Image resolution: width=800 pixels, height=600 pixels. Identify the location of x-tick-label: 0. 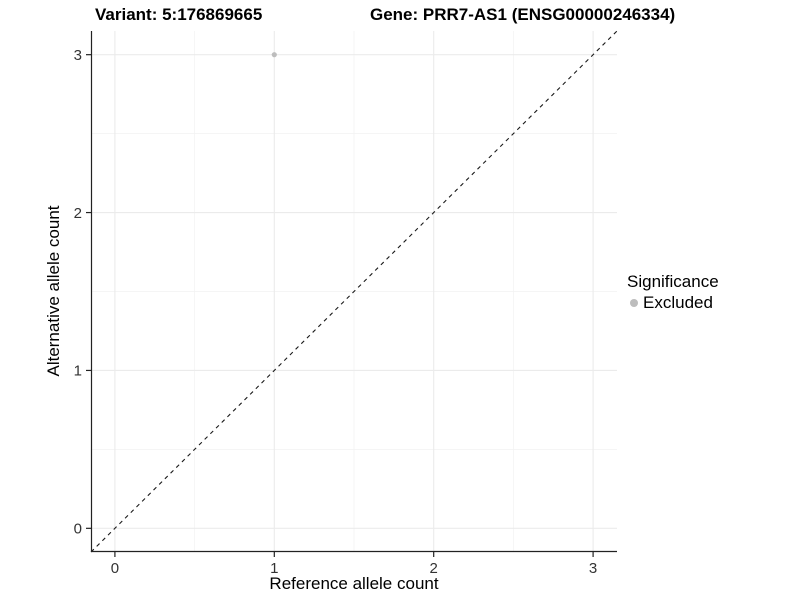
(115, 568).